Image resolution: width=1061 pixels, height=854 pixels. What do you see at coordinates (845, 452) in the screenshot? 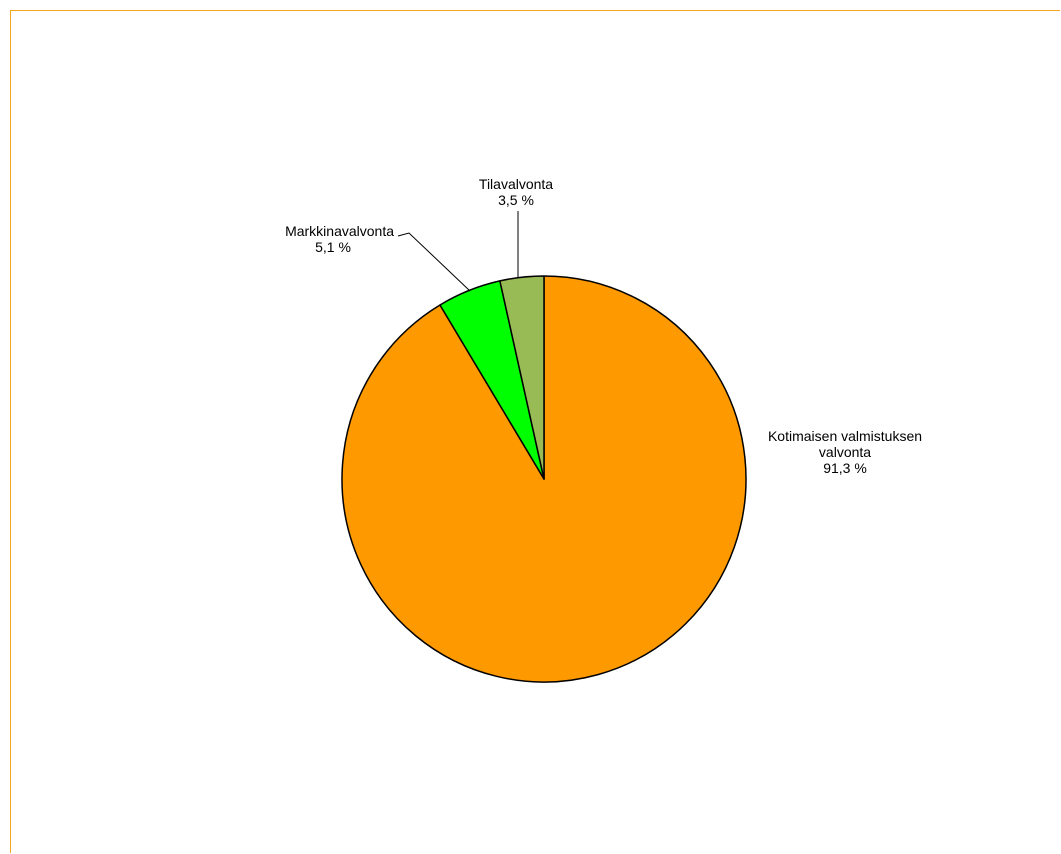
I see `slice-label-1: Kotimaisen valmistuksen valvonta 91,3 %` at bounding box center [845, 452].